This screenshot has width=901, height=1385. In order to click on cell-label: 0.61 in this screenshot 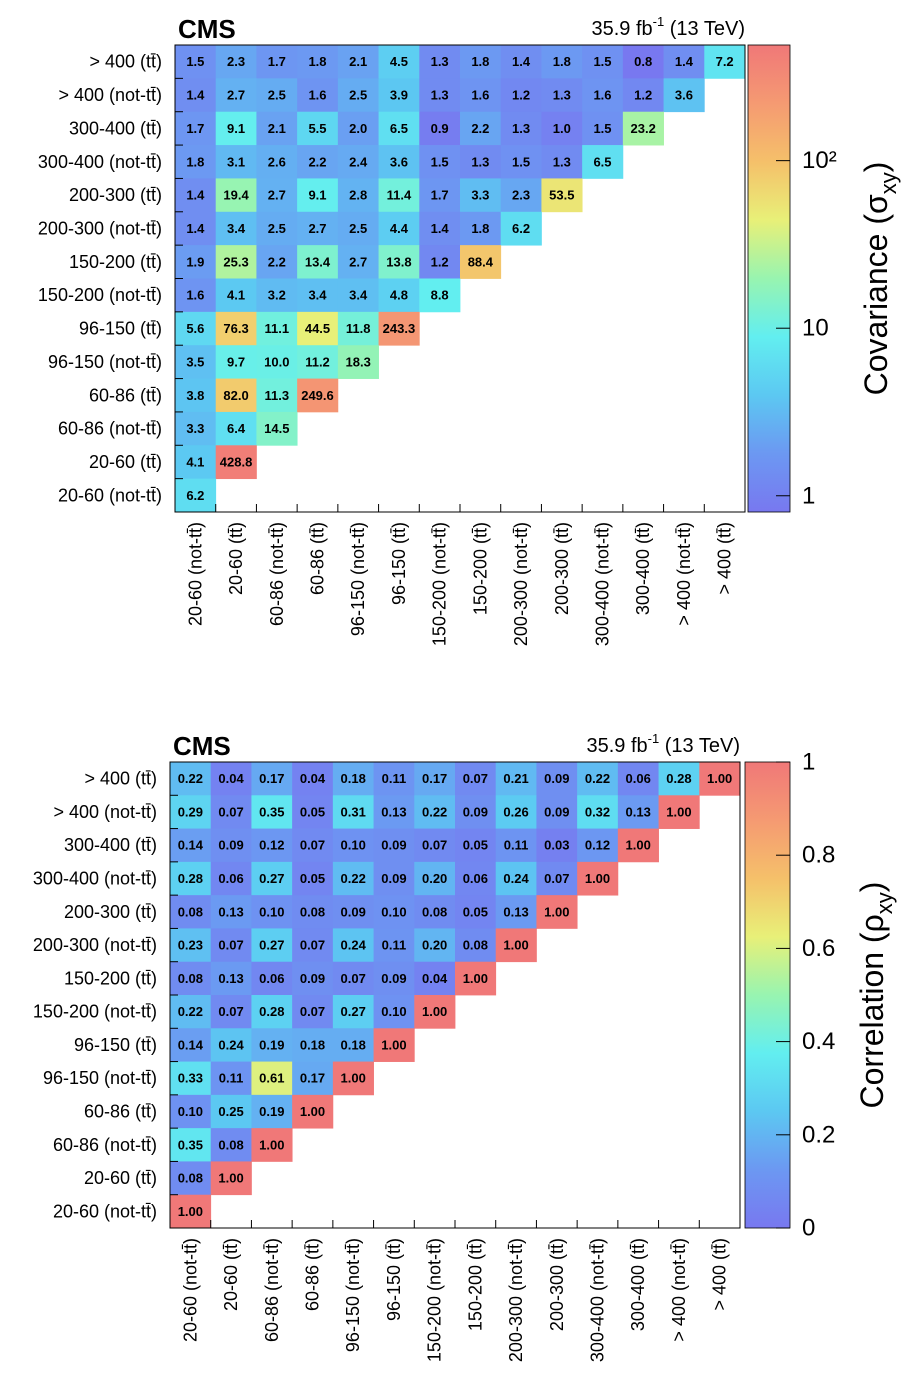, I will do `click(271, 1078)`.